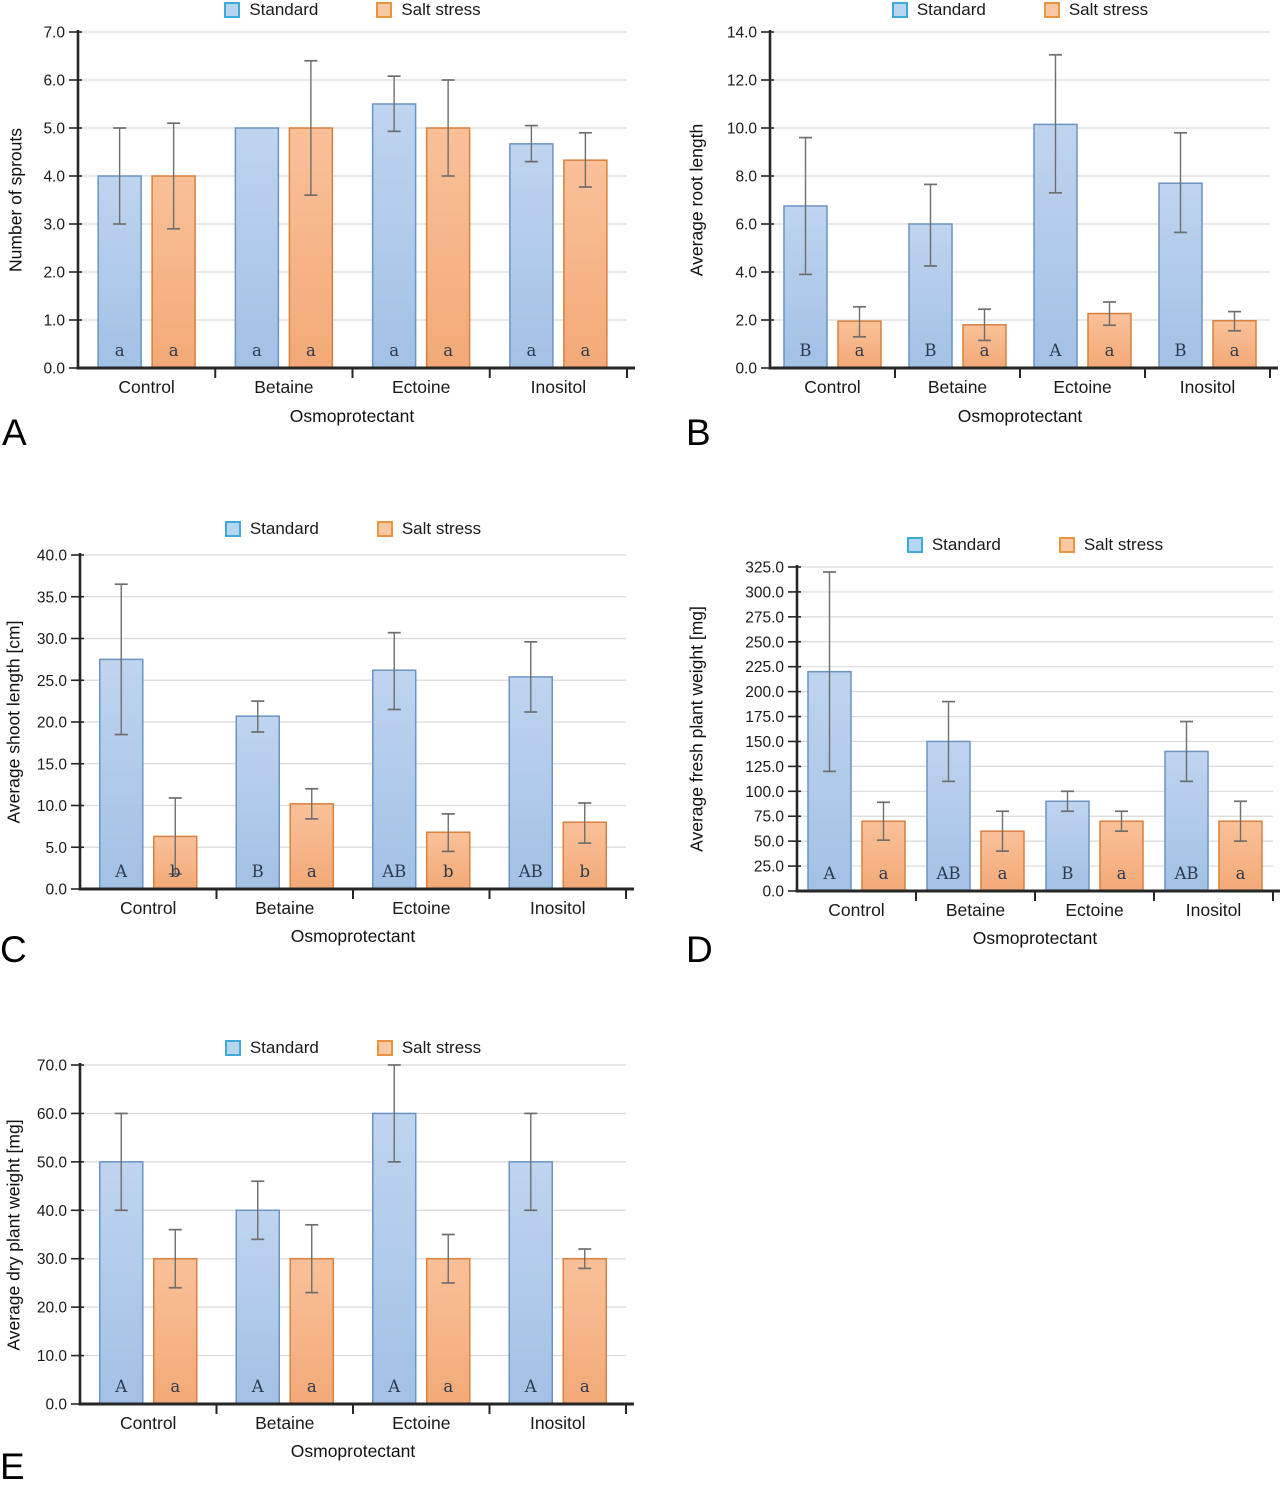 This screenshot has width=1280, height=1490. I want to click on svg-text: 200.0, so click(764, 692).